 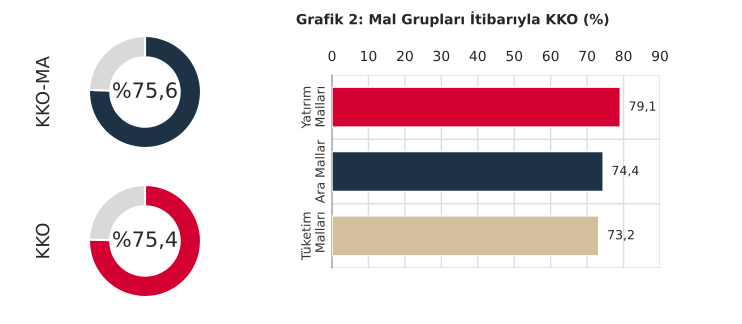 What do you see at coordinates (43, 91) in the screenshot?
I see `text: KKO-MA` at bounding box center [43, 91].